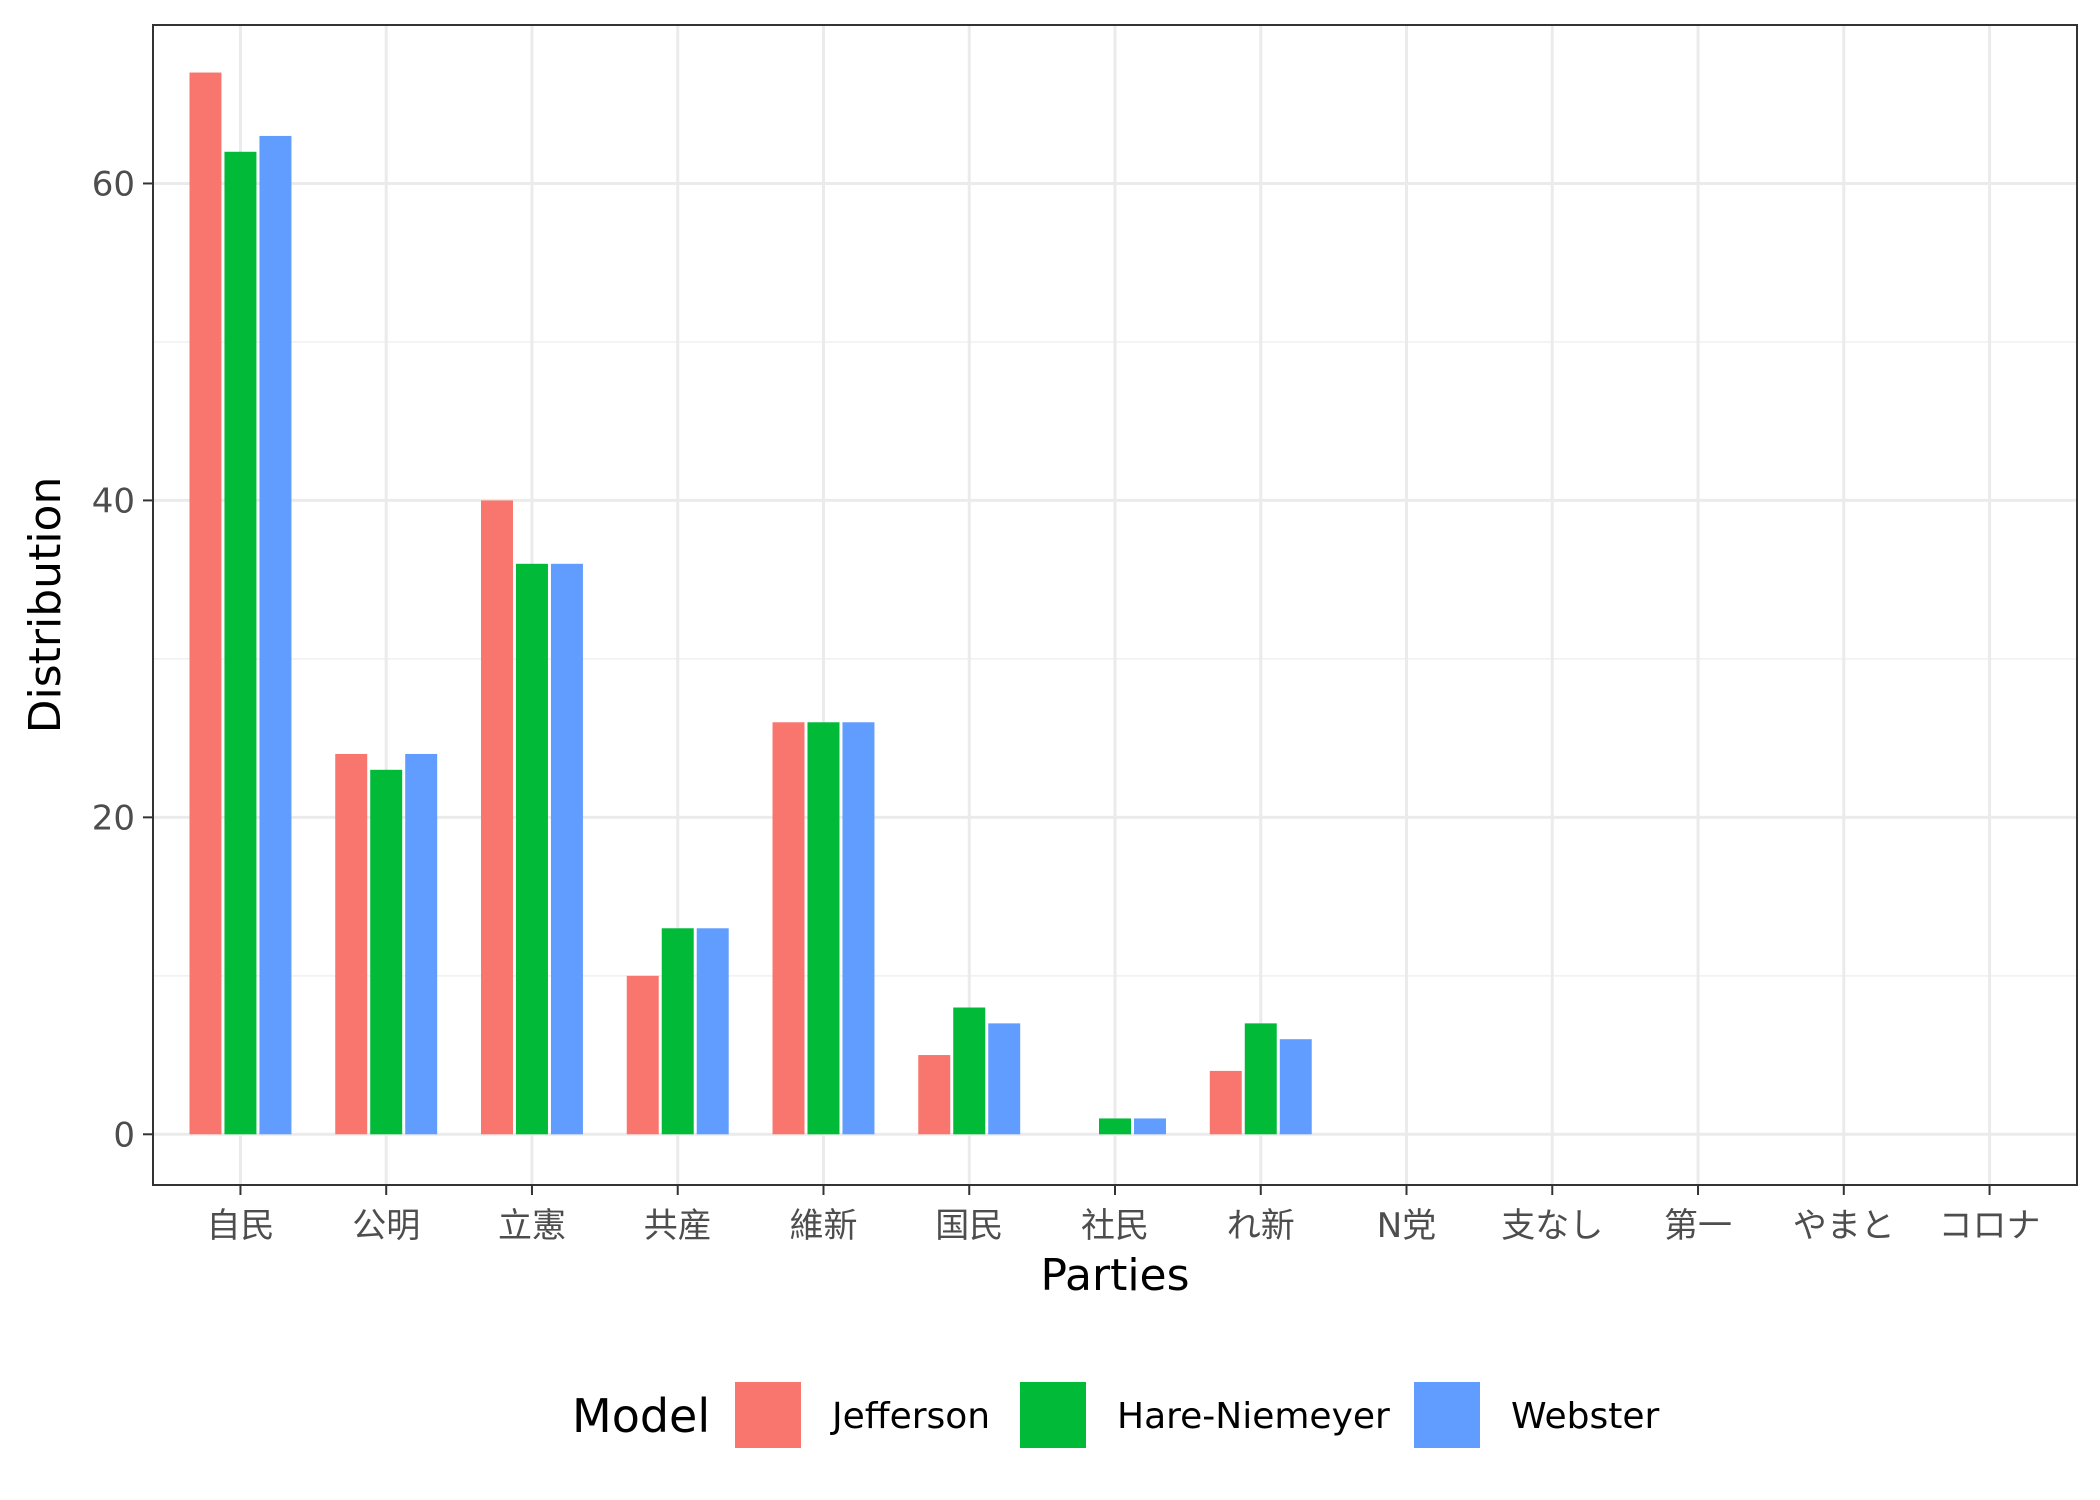 This screenshot has height=1500, width=2100. I want to click on legend: Model Jefferson Hare-Niemeyer Webster, so click(1116, 1415).